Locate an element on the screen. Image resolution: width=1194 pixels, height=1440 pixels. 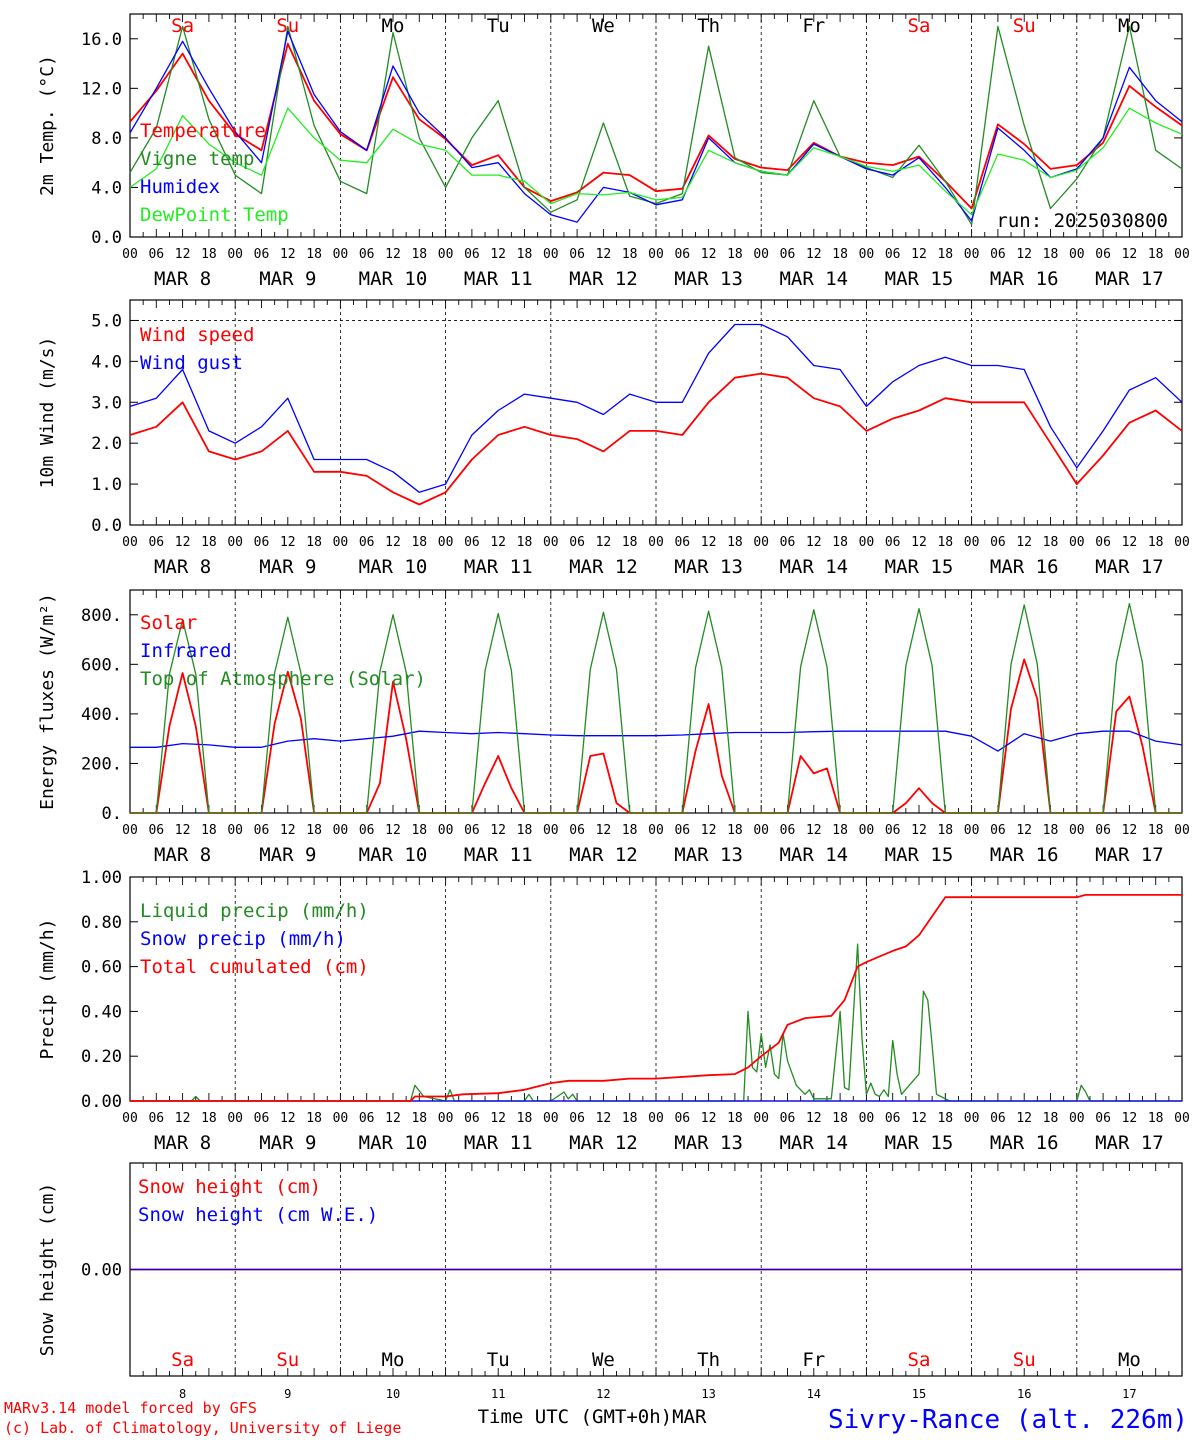
series-line-humidex is located at coordinates (656, 126).